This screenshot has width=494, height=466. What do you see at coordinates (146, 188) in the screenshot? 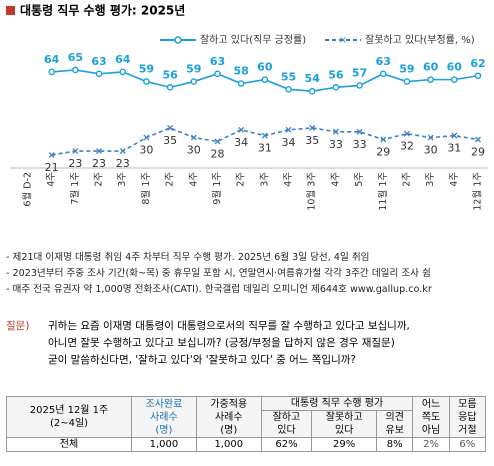
I see `x-tick-label: 8월 1주` at bounding box center [146, 188].